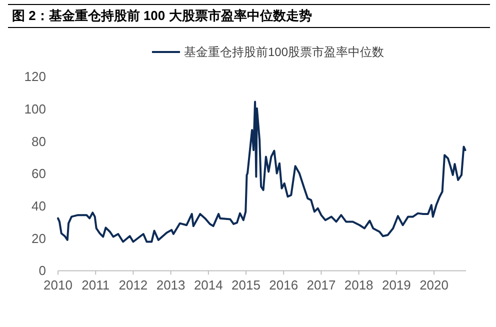  I want to click on y-tick-label: 40, so click(39, 206).